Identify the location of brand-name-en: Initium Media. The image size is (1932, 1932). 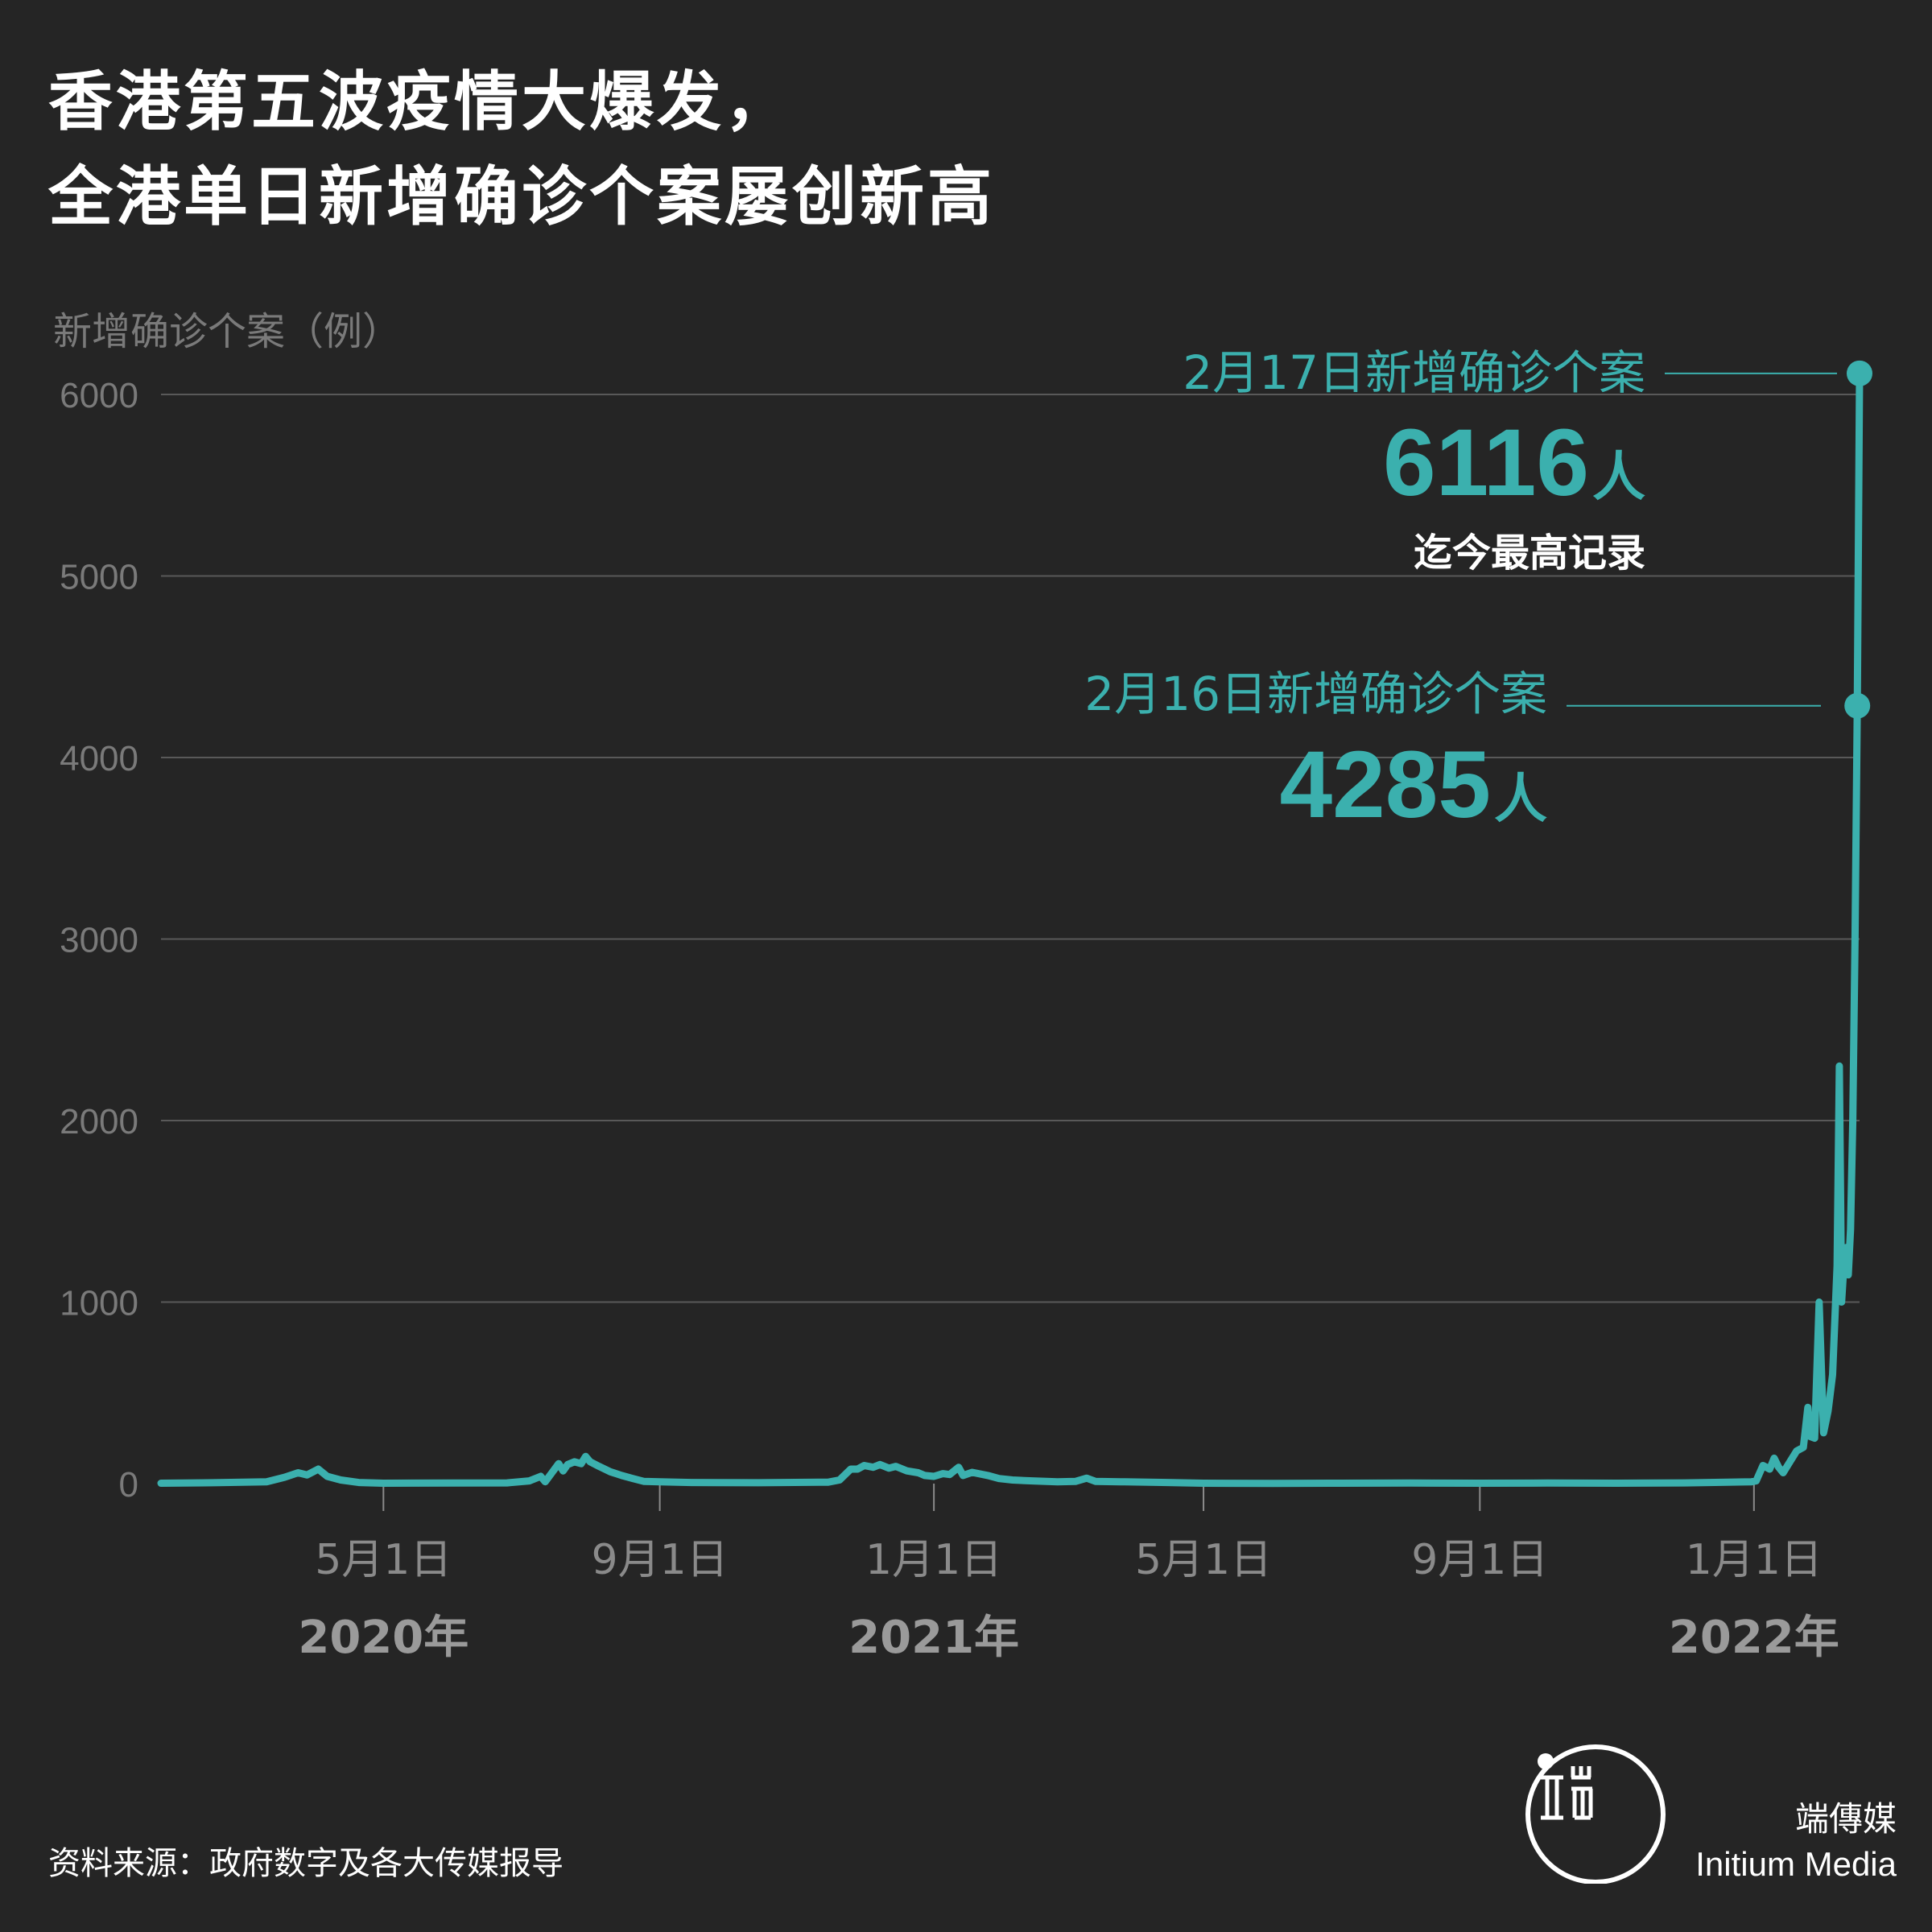
(1796, 1864).